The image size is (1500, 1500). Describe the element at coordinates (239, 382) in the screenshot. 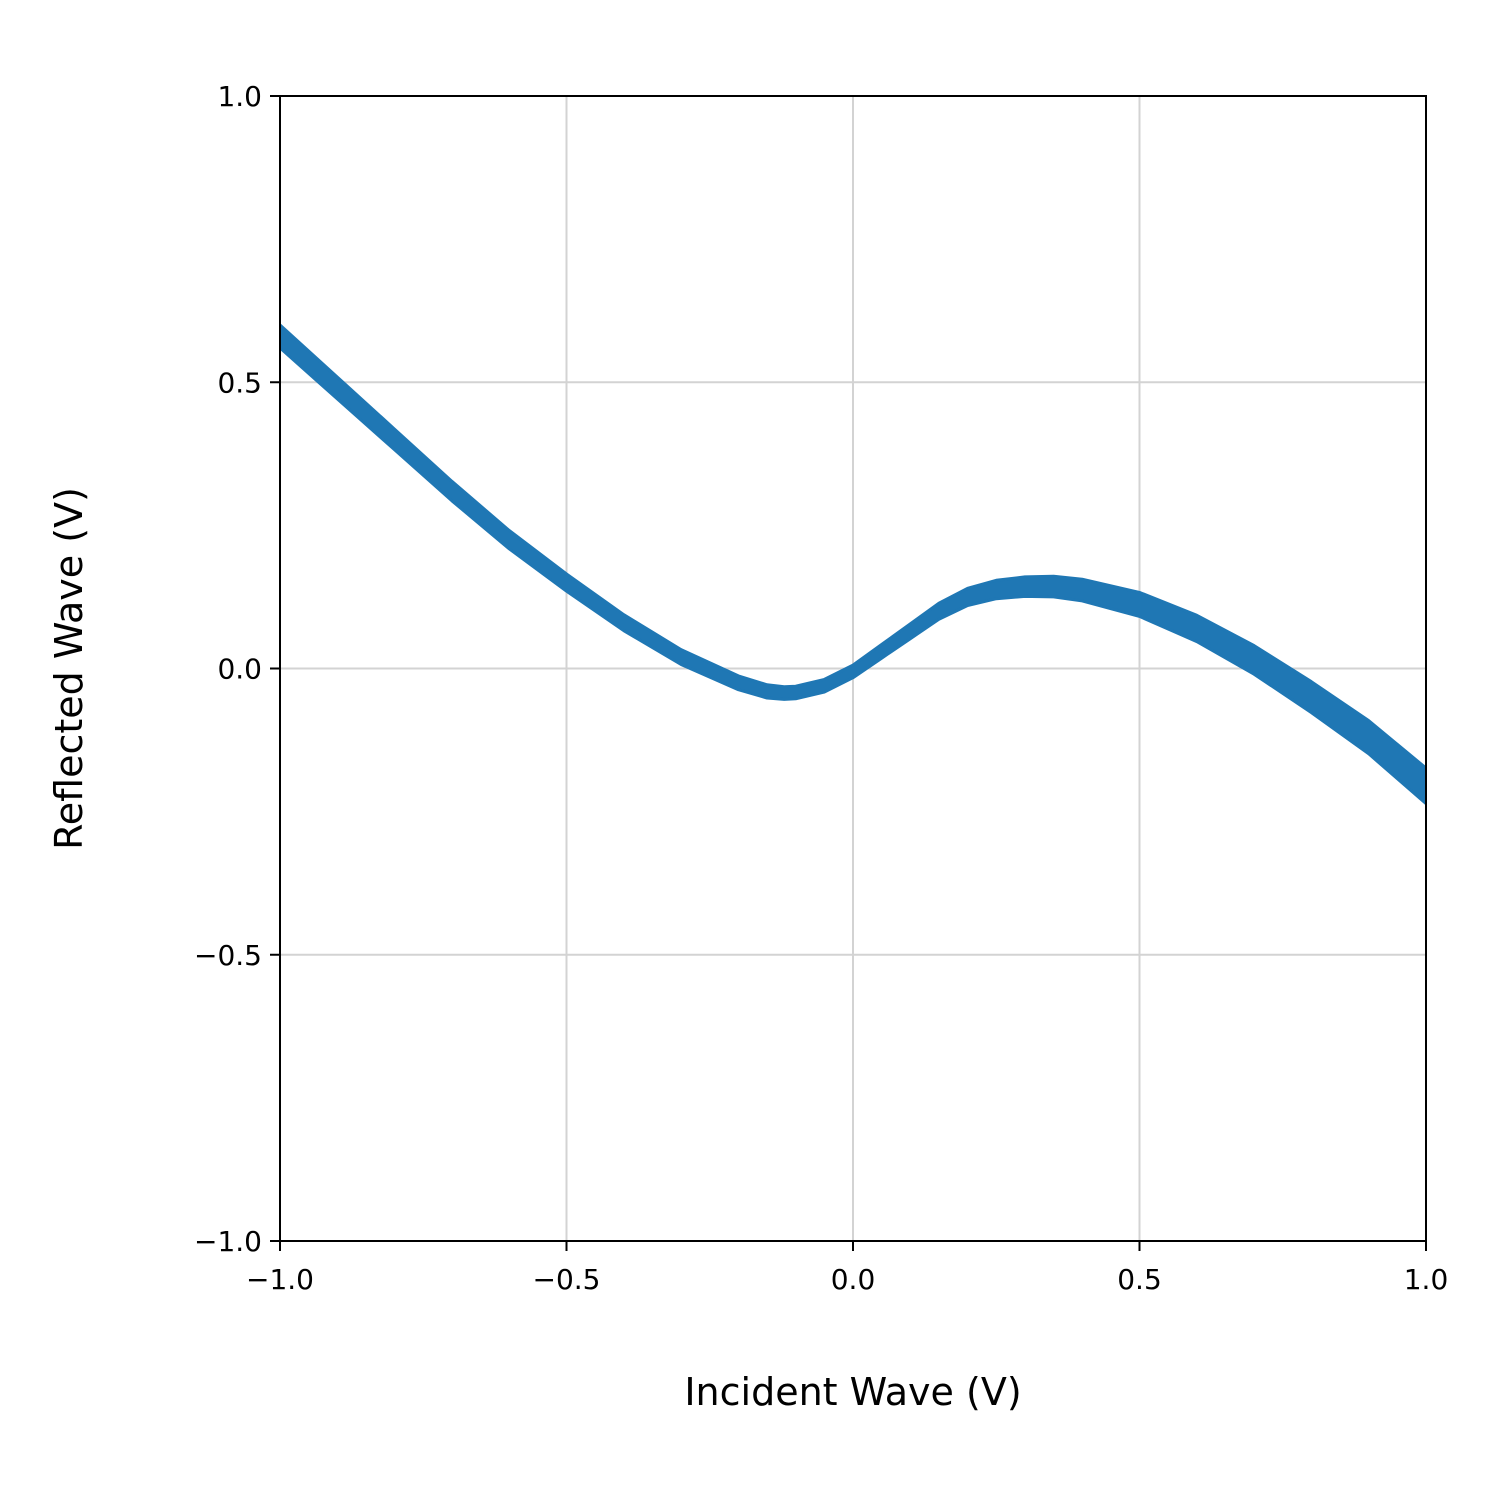

I see `y-tick-label: 0.5` at that location.